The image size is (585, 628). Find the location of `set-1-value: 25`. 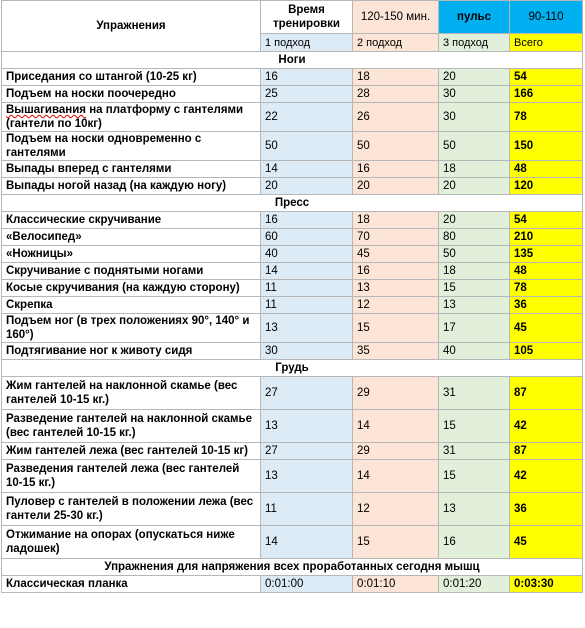

set-1-value: 25 is located at coordinates (306, 94).